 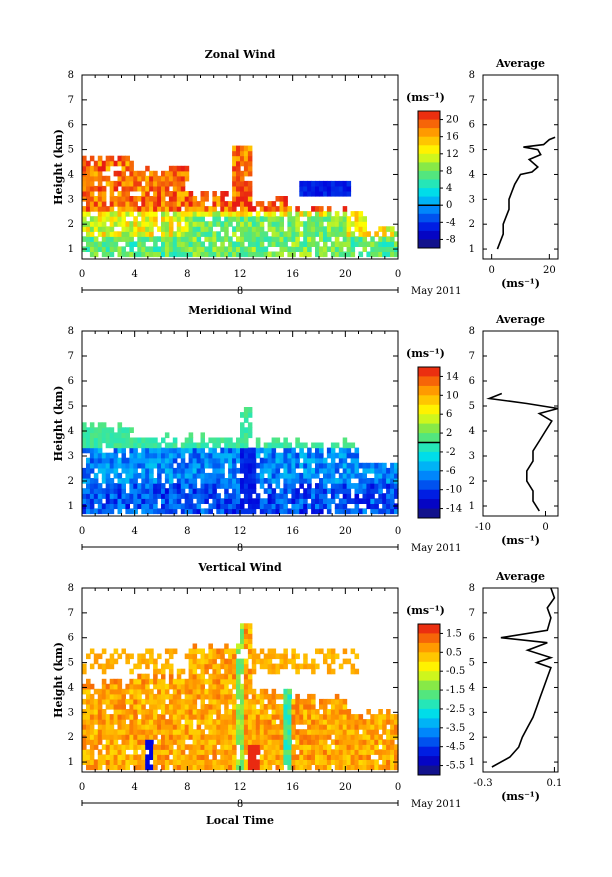 What do you see at coordinates (545, 527) in the screenshot?
I see `average-x-tick-label: 0` at bounding box center [545, 527].